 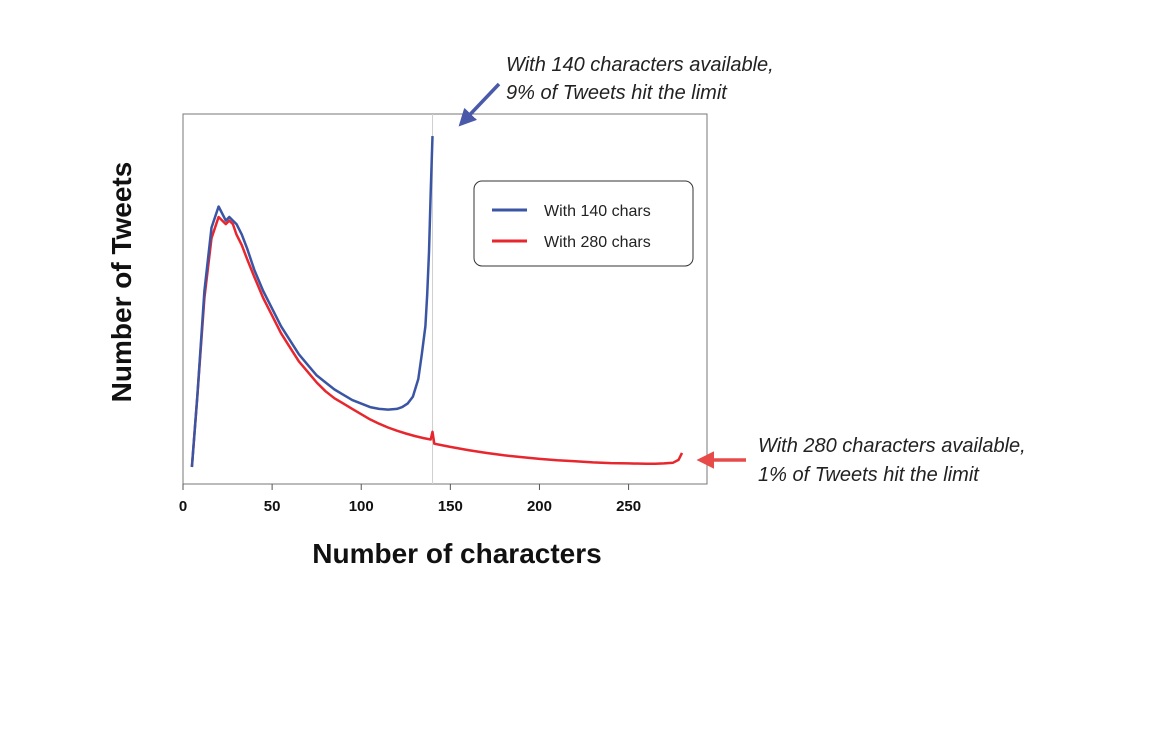 I want to click on annotation-280-line1: With 280 characters available,, so click(x=892, y=446).